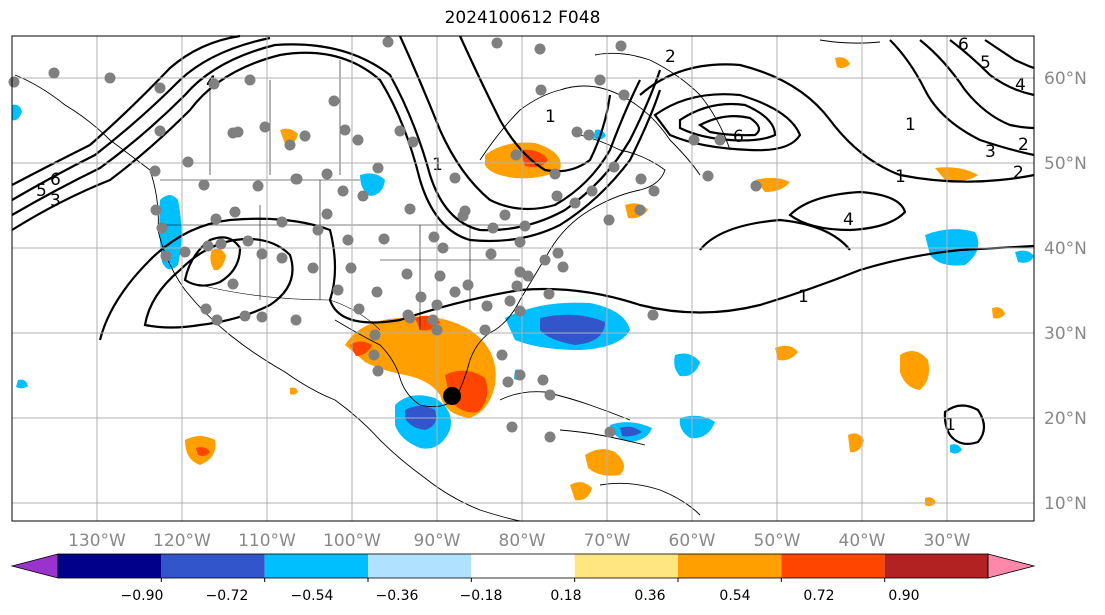  Describe the element at coordinates (182, 541) in the screenshot. I see `lon-label: 120°W` at that location.